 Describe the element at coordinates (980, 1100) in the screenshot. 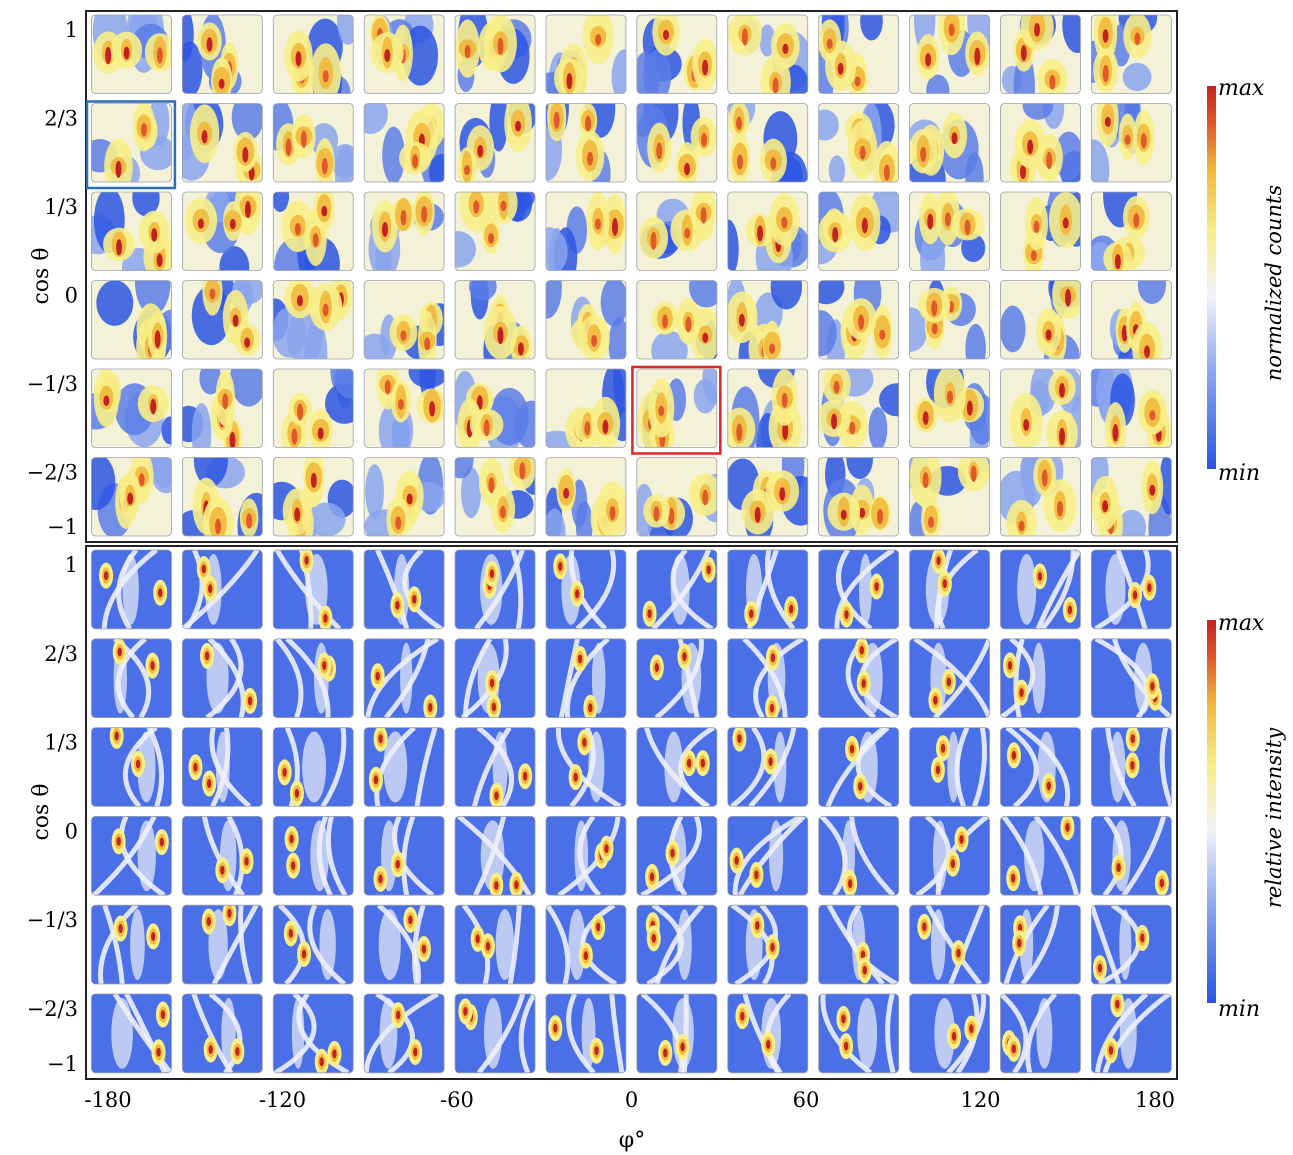

I see `x-tick-label: 120` at that location.